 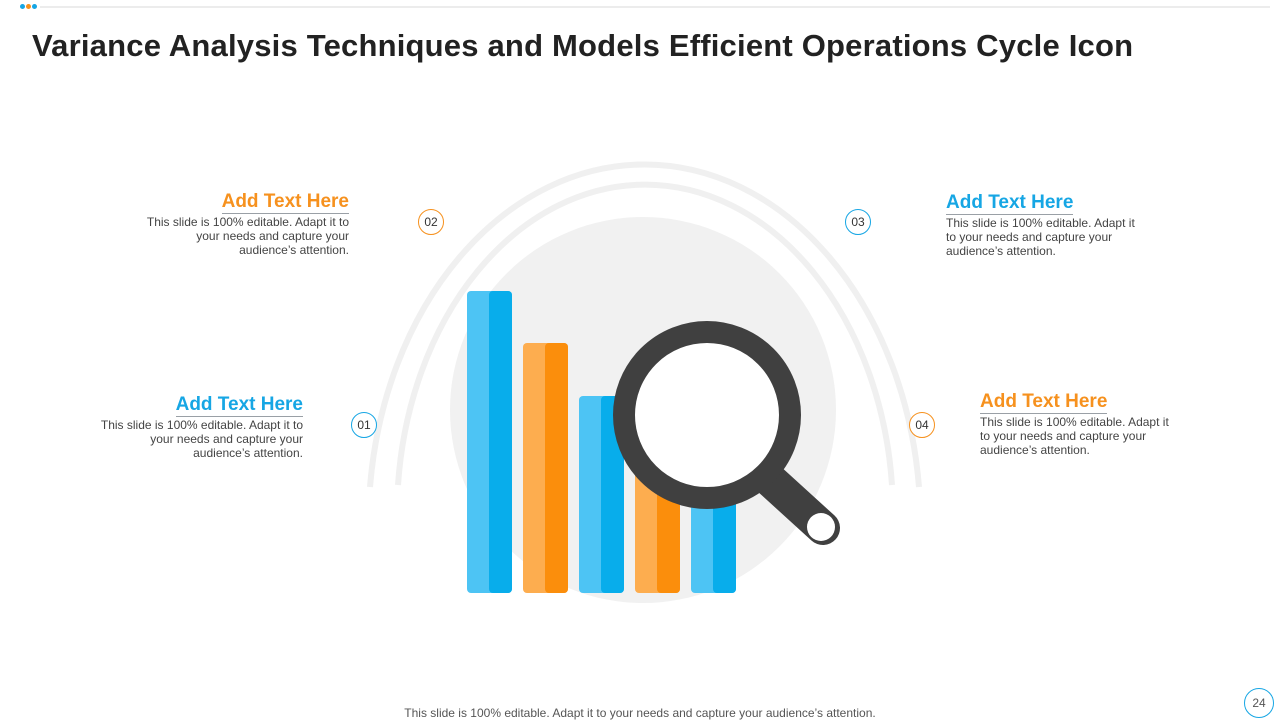 I want to click on top-rule, so click(x=655, y=7).